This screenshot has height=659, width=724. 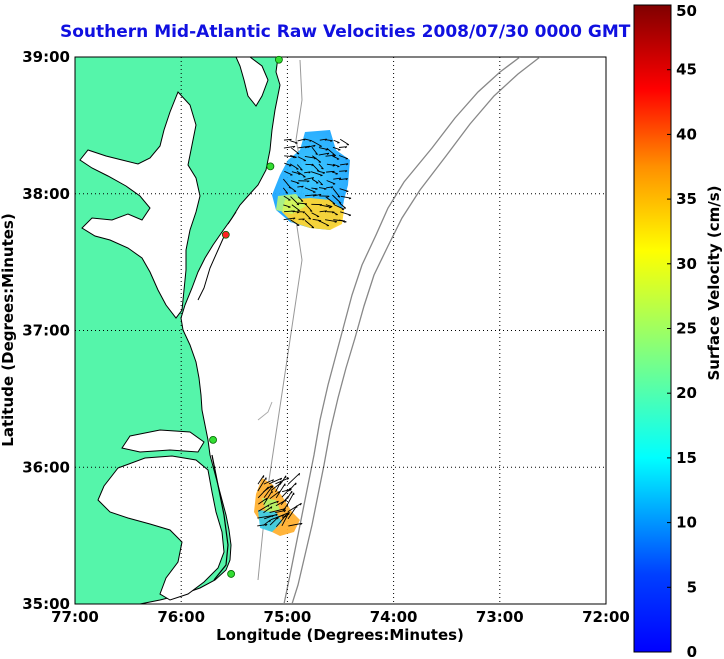 What do you see at coordinates (606, 617) in the screenshot?
I see `x-tick-label: 72:00` at bounding box center [606, 617].